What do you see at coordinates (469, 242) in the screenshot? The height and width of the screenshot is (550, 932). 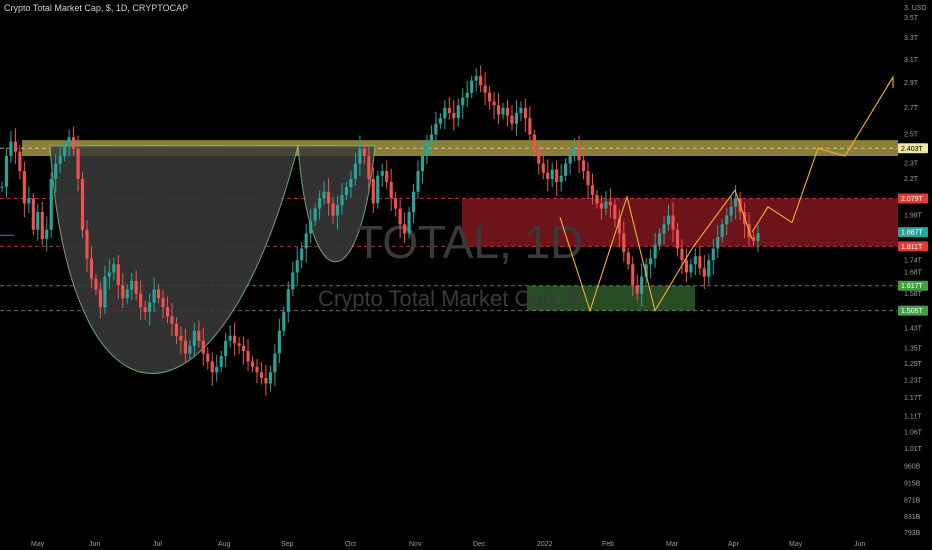 I see `watermark-ticker: TOTAL, 1D` at bounding box center [469, 242].